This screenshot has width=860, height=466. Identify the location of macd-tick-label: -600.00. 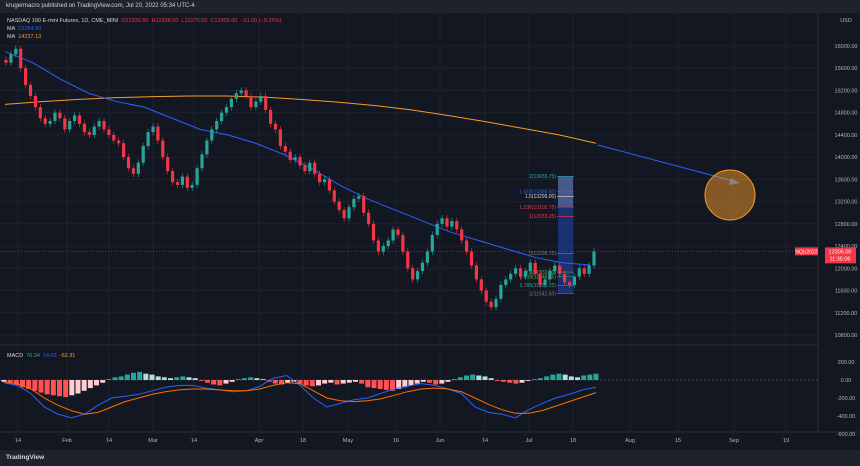
(846, 435).